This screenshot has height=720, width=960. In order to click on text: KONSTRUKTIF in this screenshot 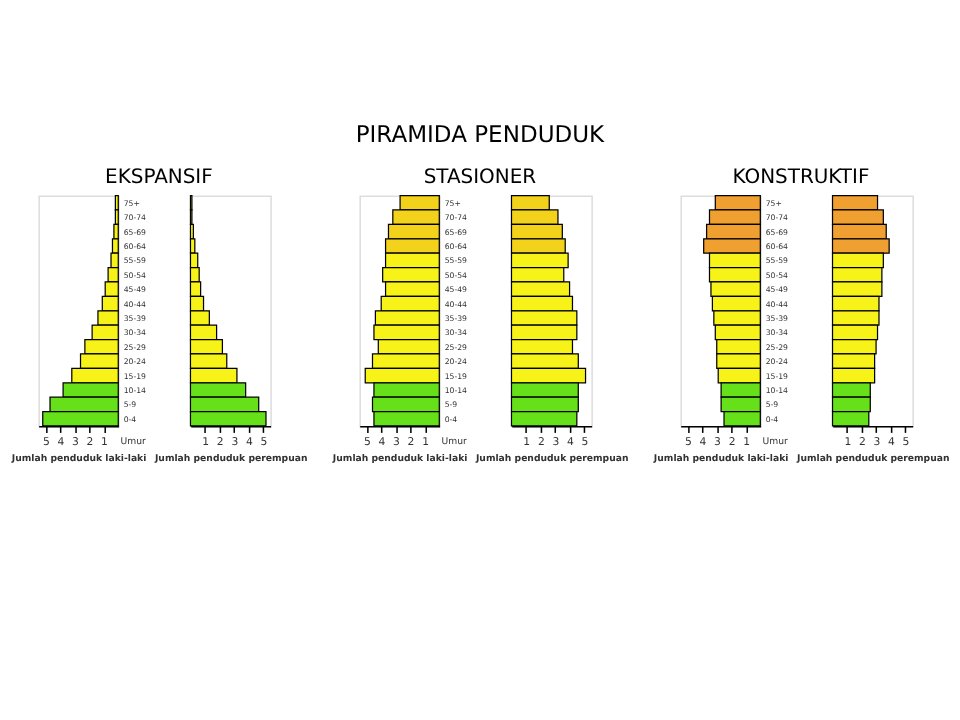, I will do `click(801, 178)`.